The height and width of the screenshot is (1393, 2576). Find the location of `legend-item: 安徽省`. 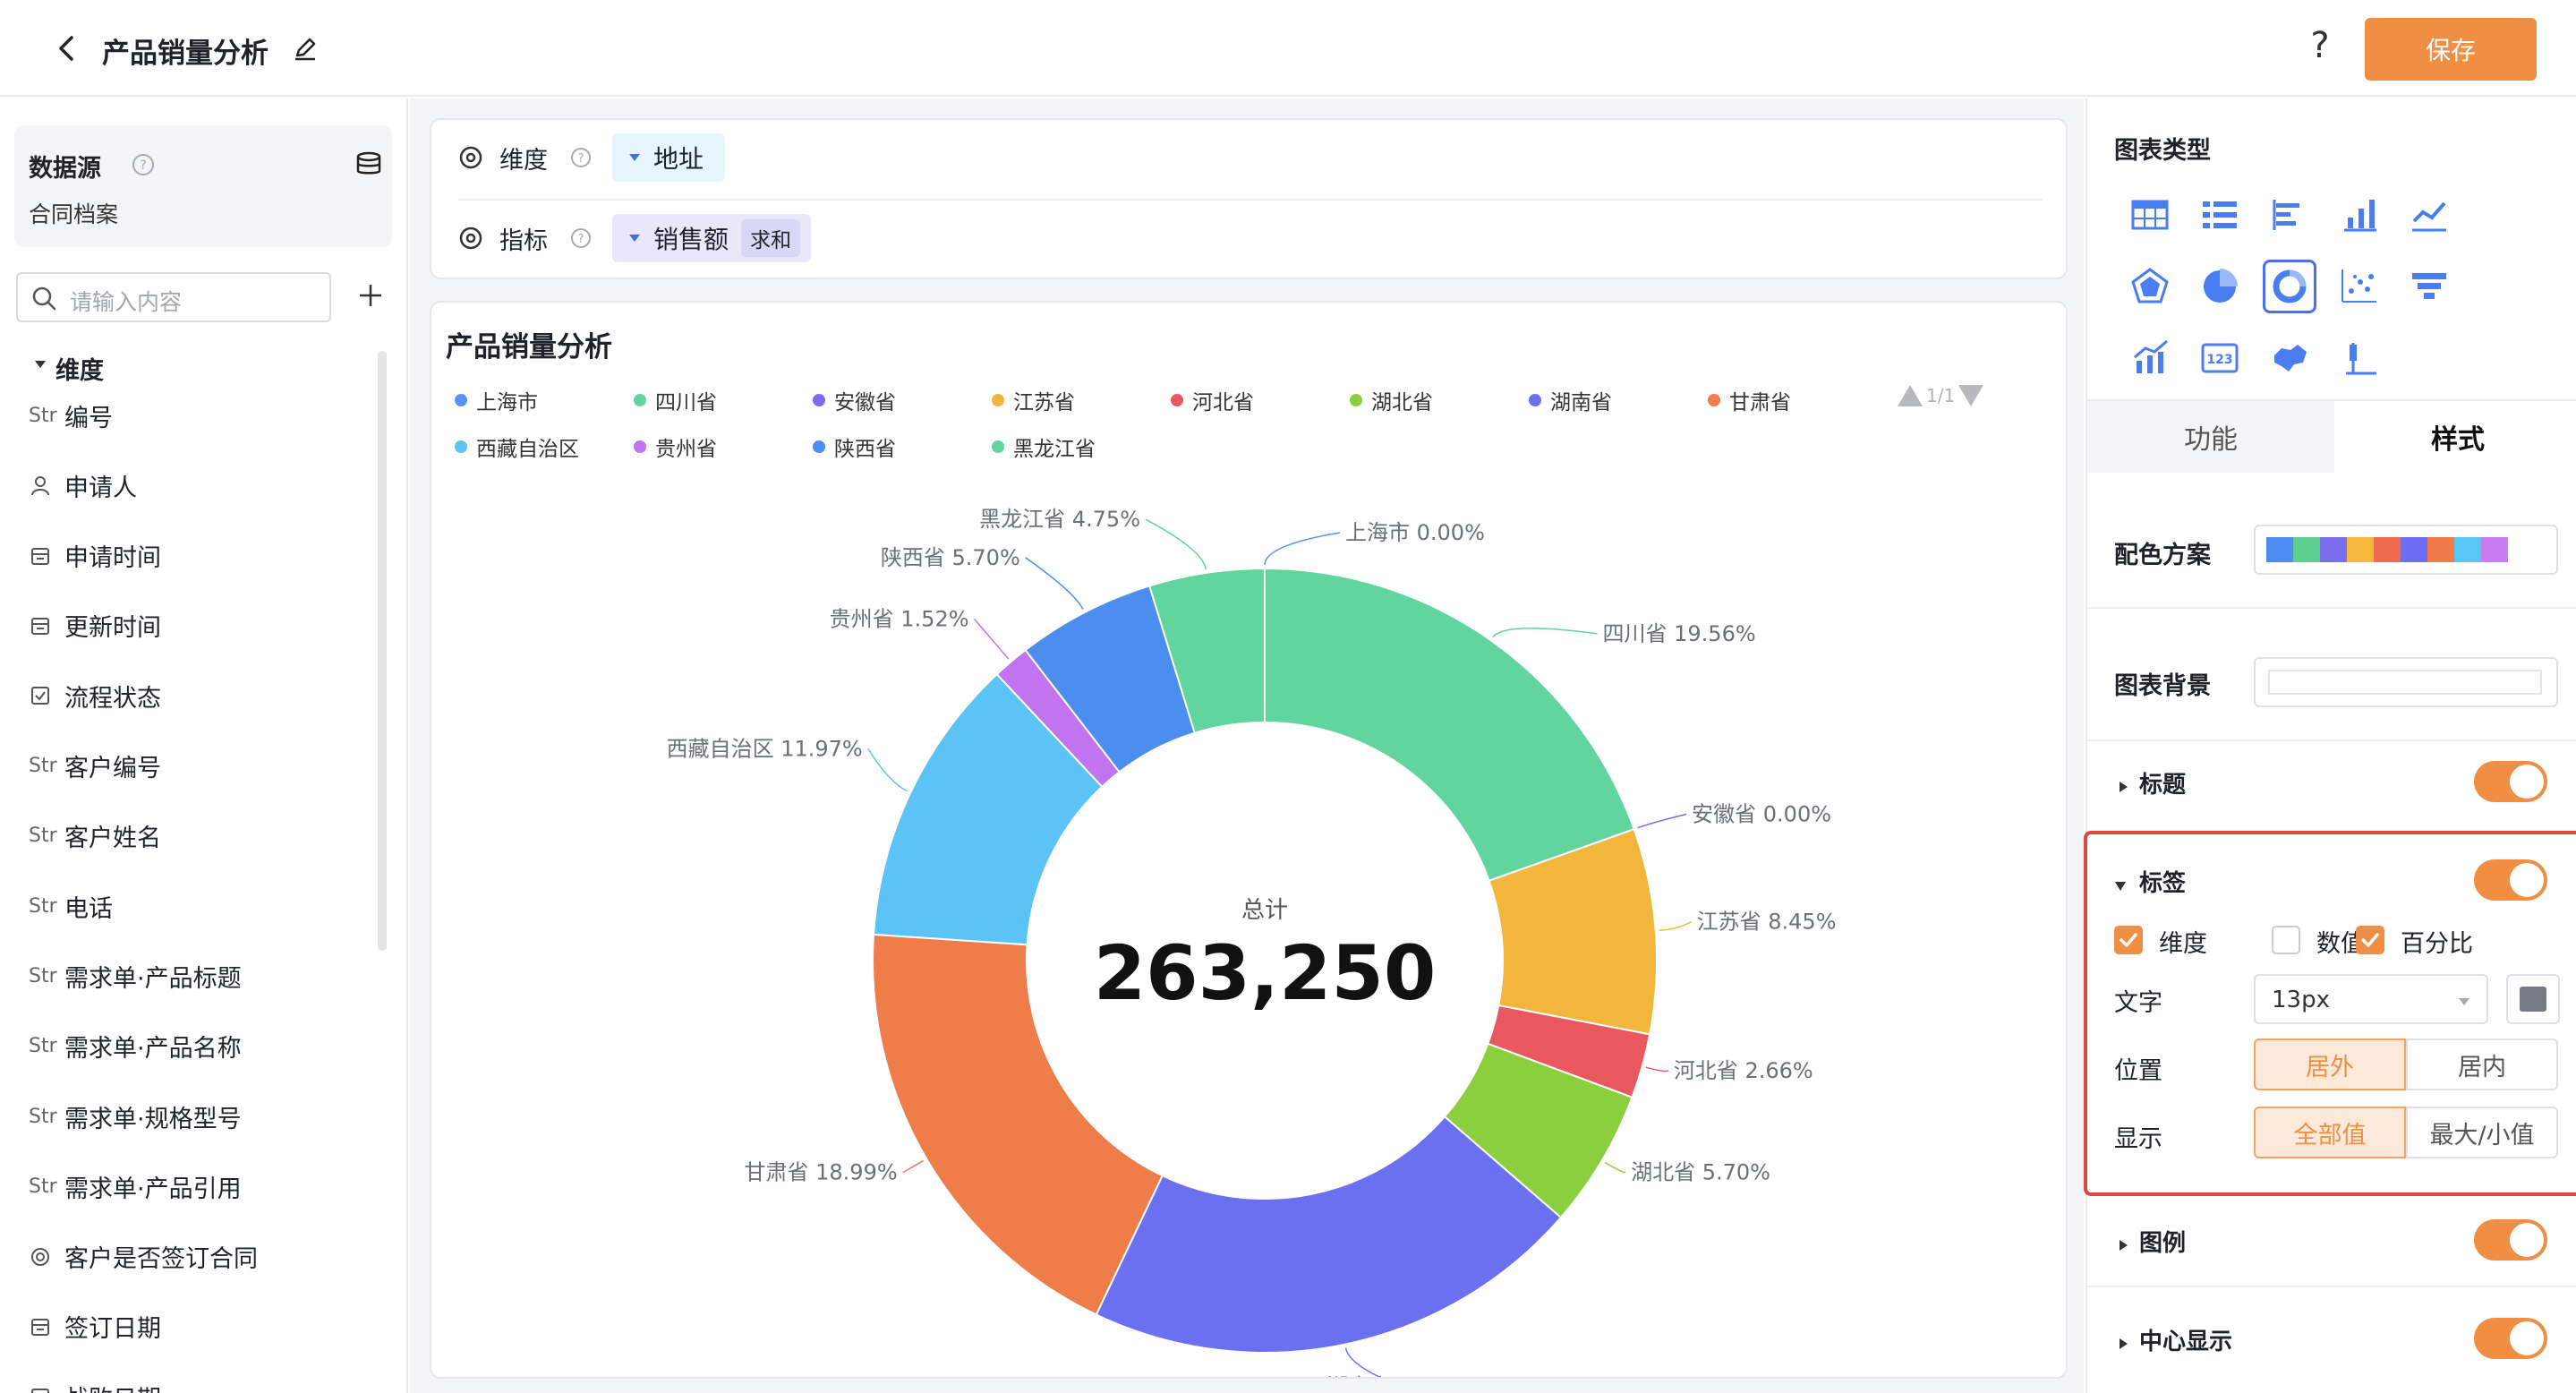

legend-item: 安徽省 is located at coordinates (854, 400).